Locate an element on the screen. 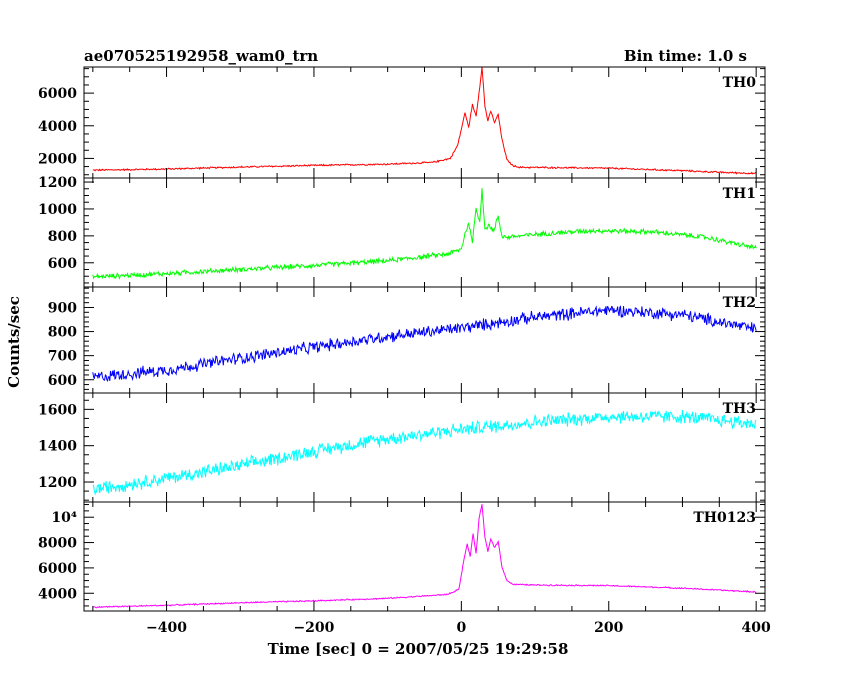  y-tick-label-th1: 1000 is located at coordinates (57, 210).